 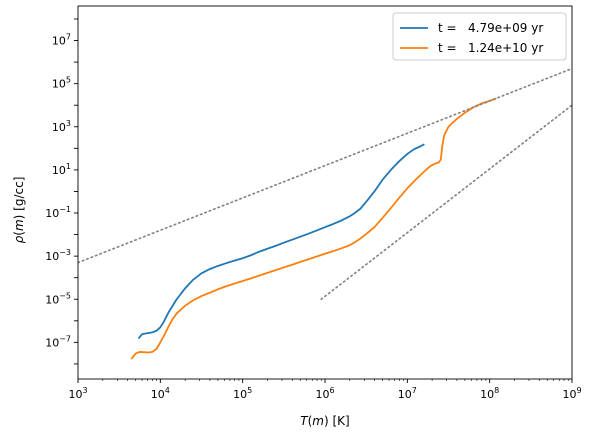 I want to click on legend-box, so click(x=479, y=36).